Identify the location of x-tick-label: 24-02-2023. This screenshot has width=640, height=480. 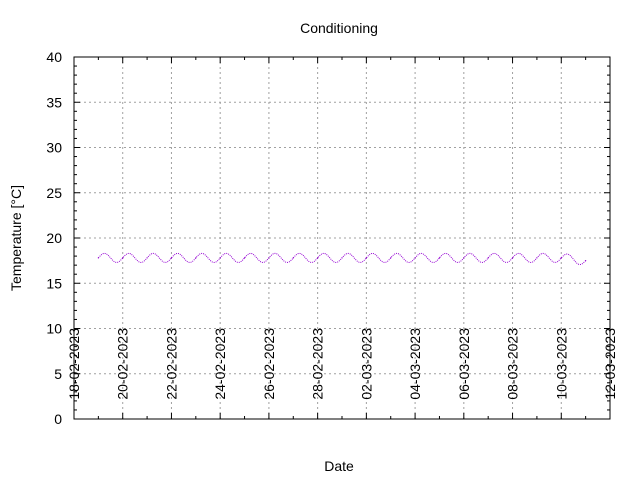
(220, 364).